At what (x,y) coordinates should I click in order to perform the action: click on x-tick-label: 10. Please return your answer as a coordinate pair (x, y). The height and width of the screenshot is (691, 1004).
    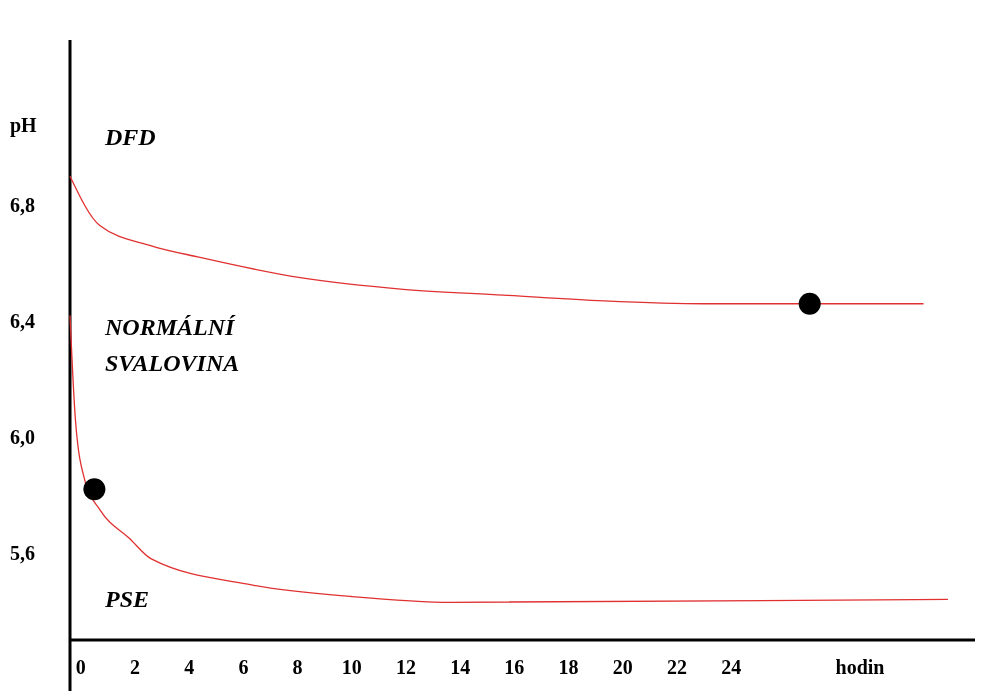
    Looking at the image, I should click on (351, 667).